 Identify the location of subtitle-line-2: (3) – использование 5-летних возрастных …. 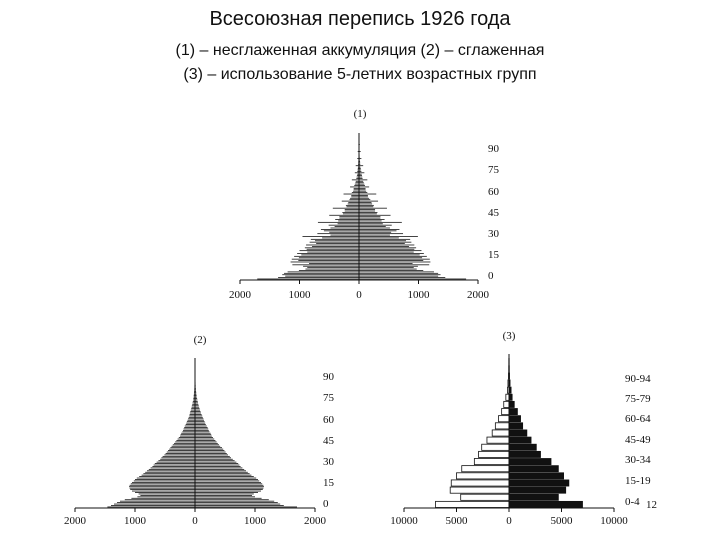
(360, 74).